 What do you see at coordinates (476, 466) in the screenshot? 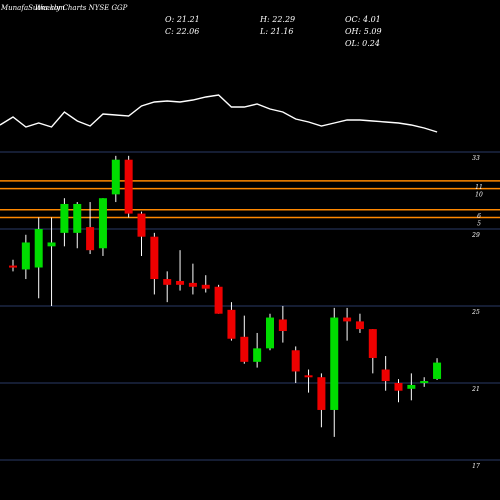
I see `y-tick-label: 17` at bounding box center [476, 466].